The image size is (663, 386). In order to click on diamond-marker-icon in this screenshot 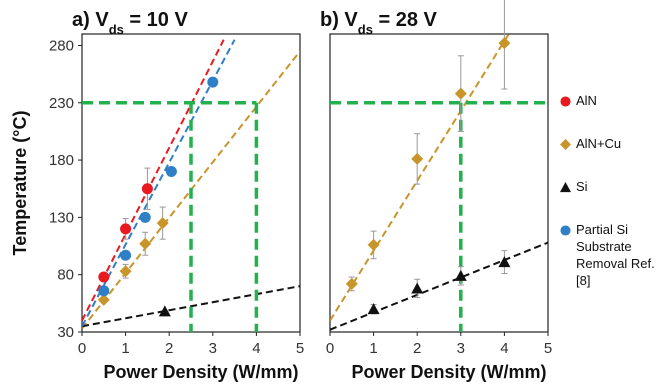, I will do `click(565, 144)`.